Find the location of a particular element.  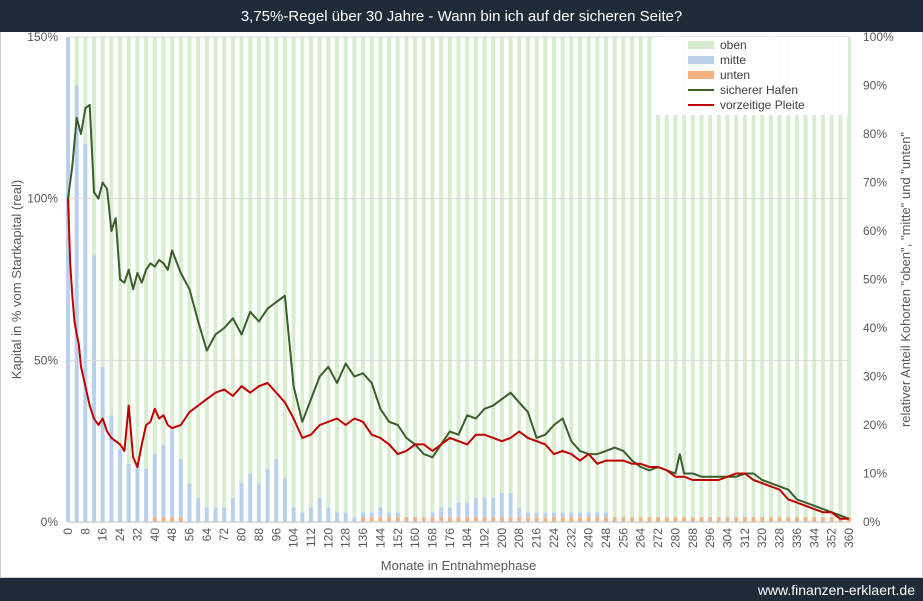

x-tick-label: 144 is located at coordinates (380, 538).